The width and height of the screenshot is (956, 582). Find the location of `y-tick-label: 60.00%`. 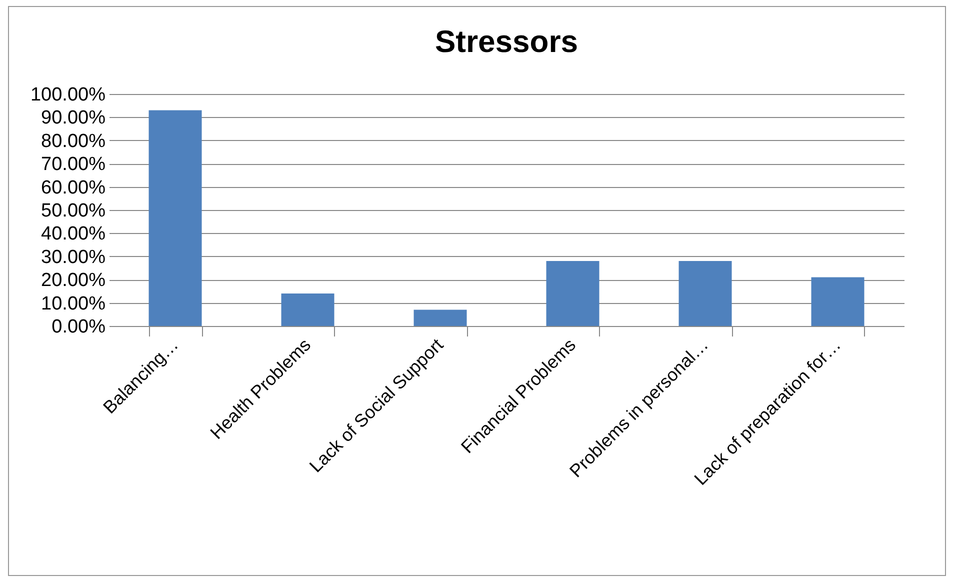

y-tick-label: 60.00% is located at coordinates (73, 187).